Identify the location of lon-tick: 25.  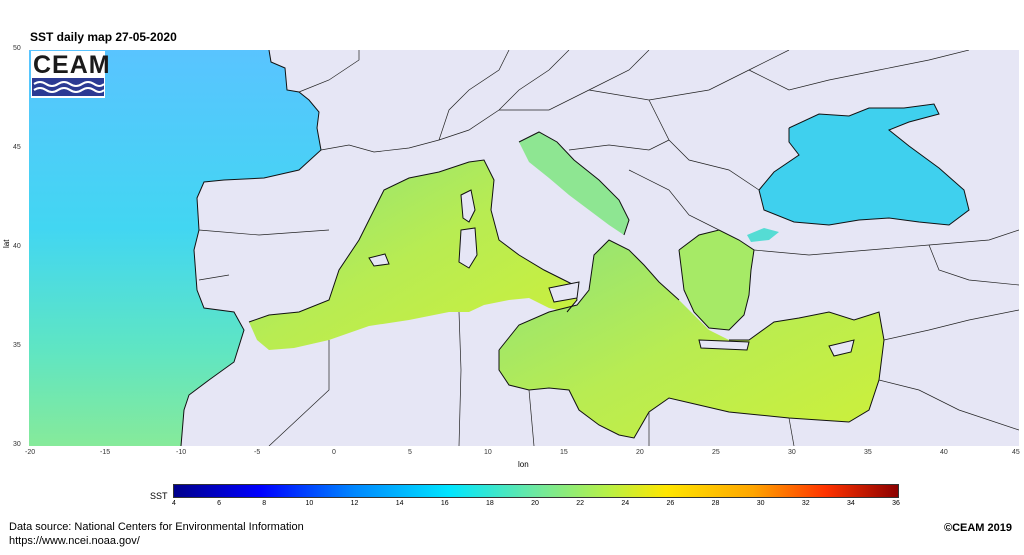
(716, 452).